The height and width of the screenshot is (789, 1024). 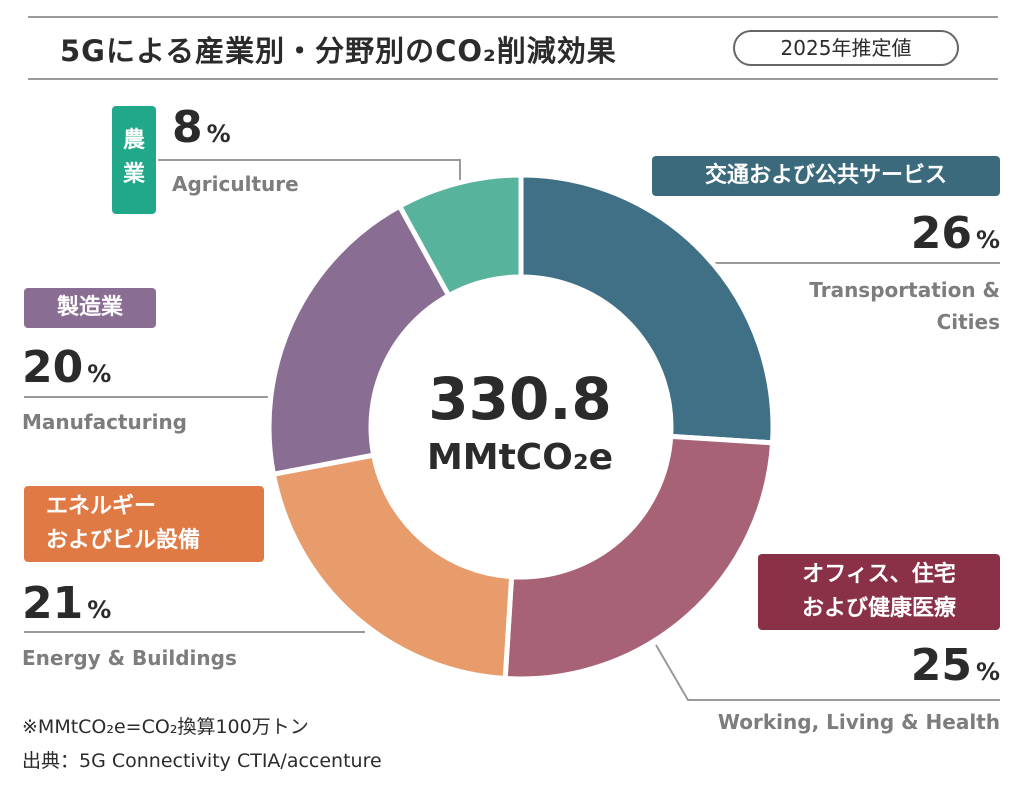 What do you see at coordinates (968, 322) in the screenshot?
I see `label-transportation-2: Cities` at bounding box center [968, 322].